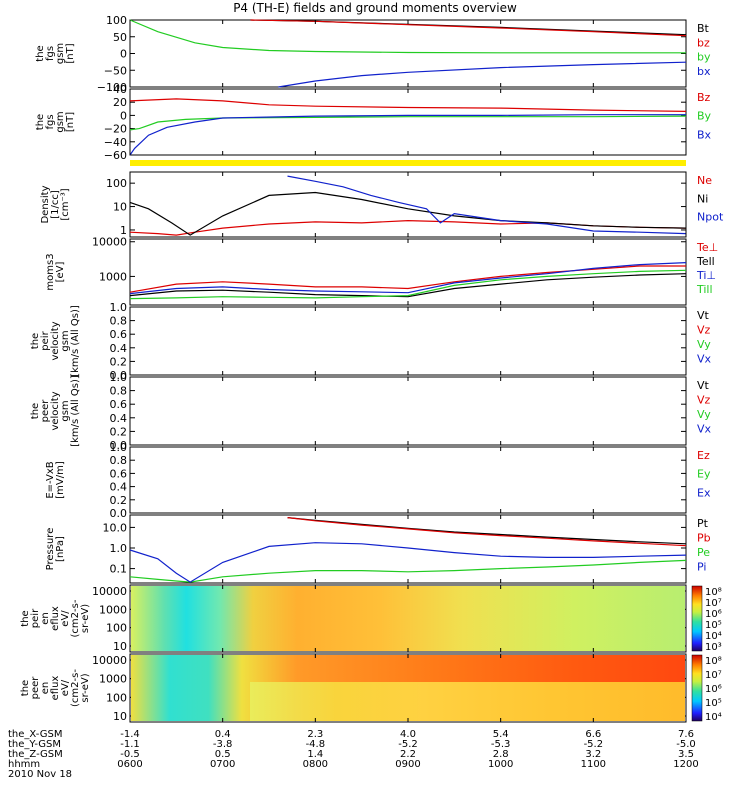 The image size is (750, 800). I want to click on y-axis-label: peer, so click(45, 411).